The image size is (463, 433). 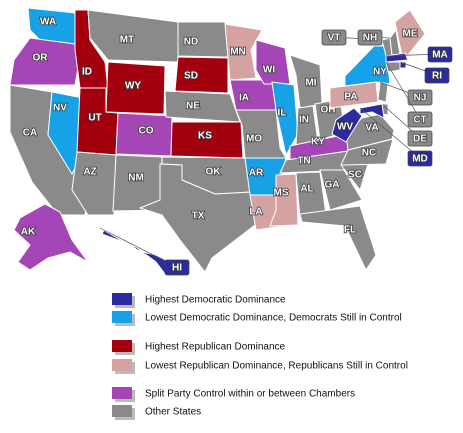 What do you see at coordinates (238, 52) in the screenshot?
I see `state-label: MN` at bounding box center [238, 52].